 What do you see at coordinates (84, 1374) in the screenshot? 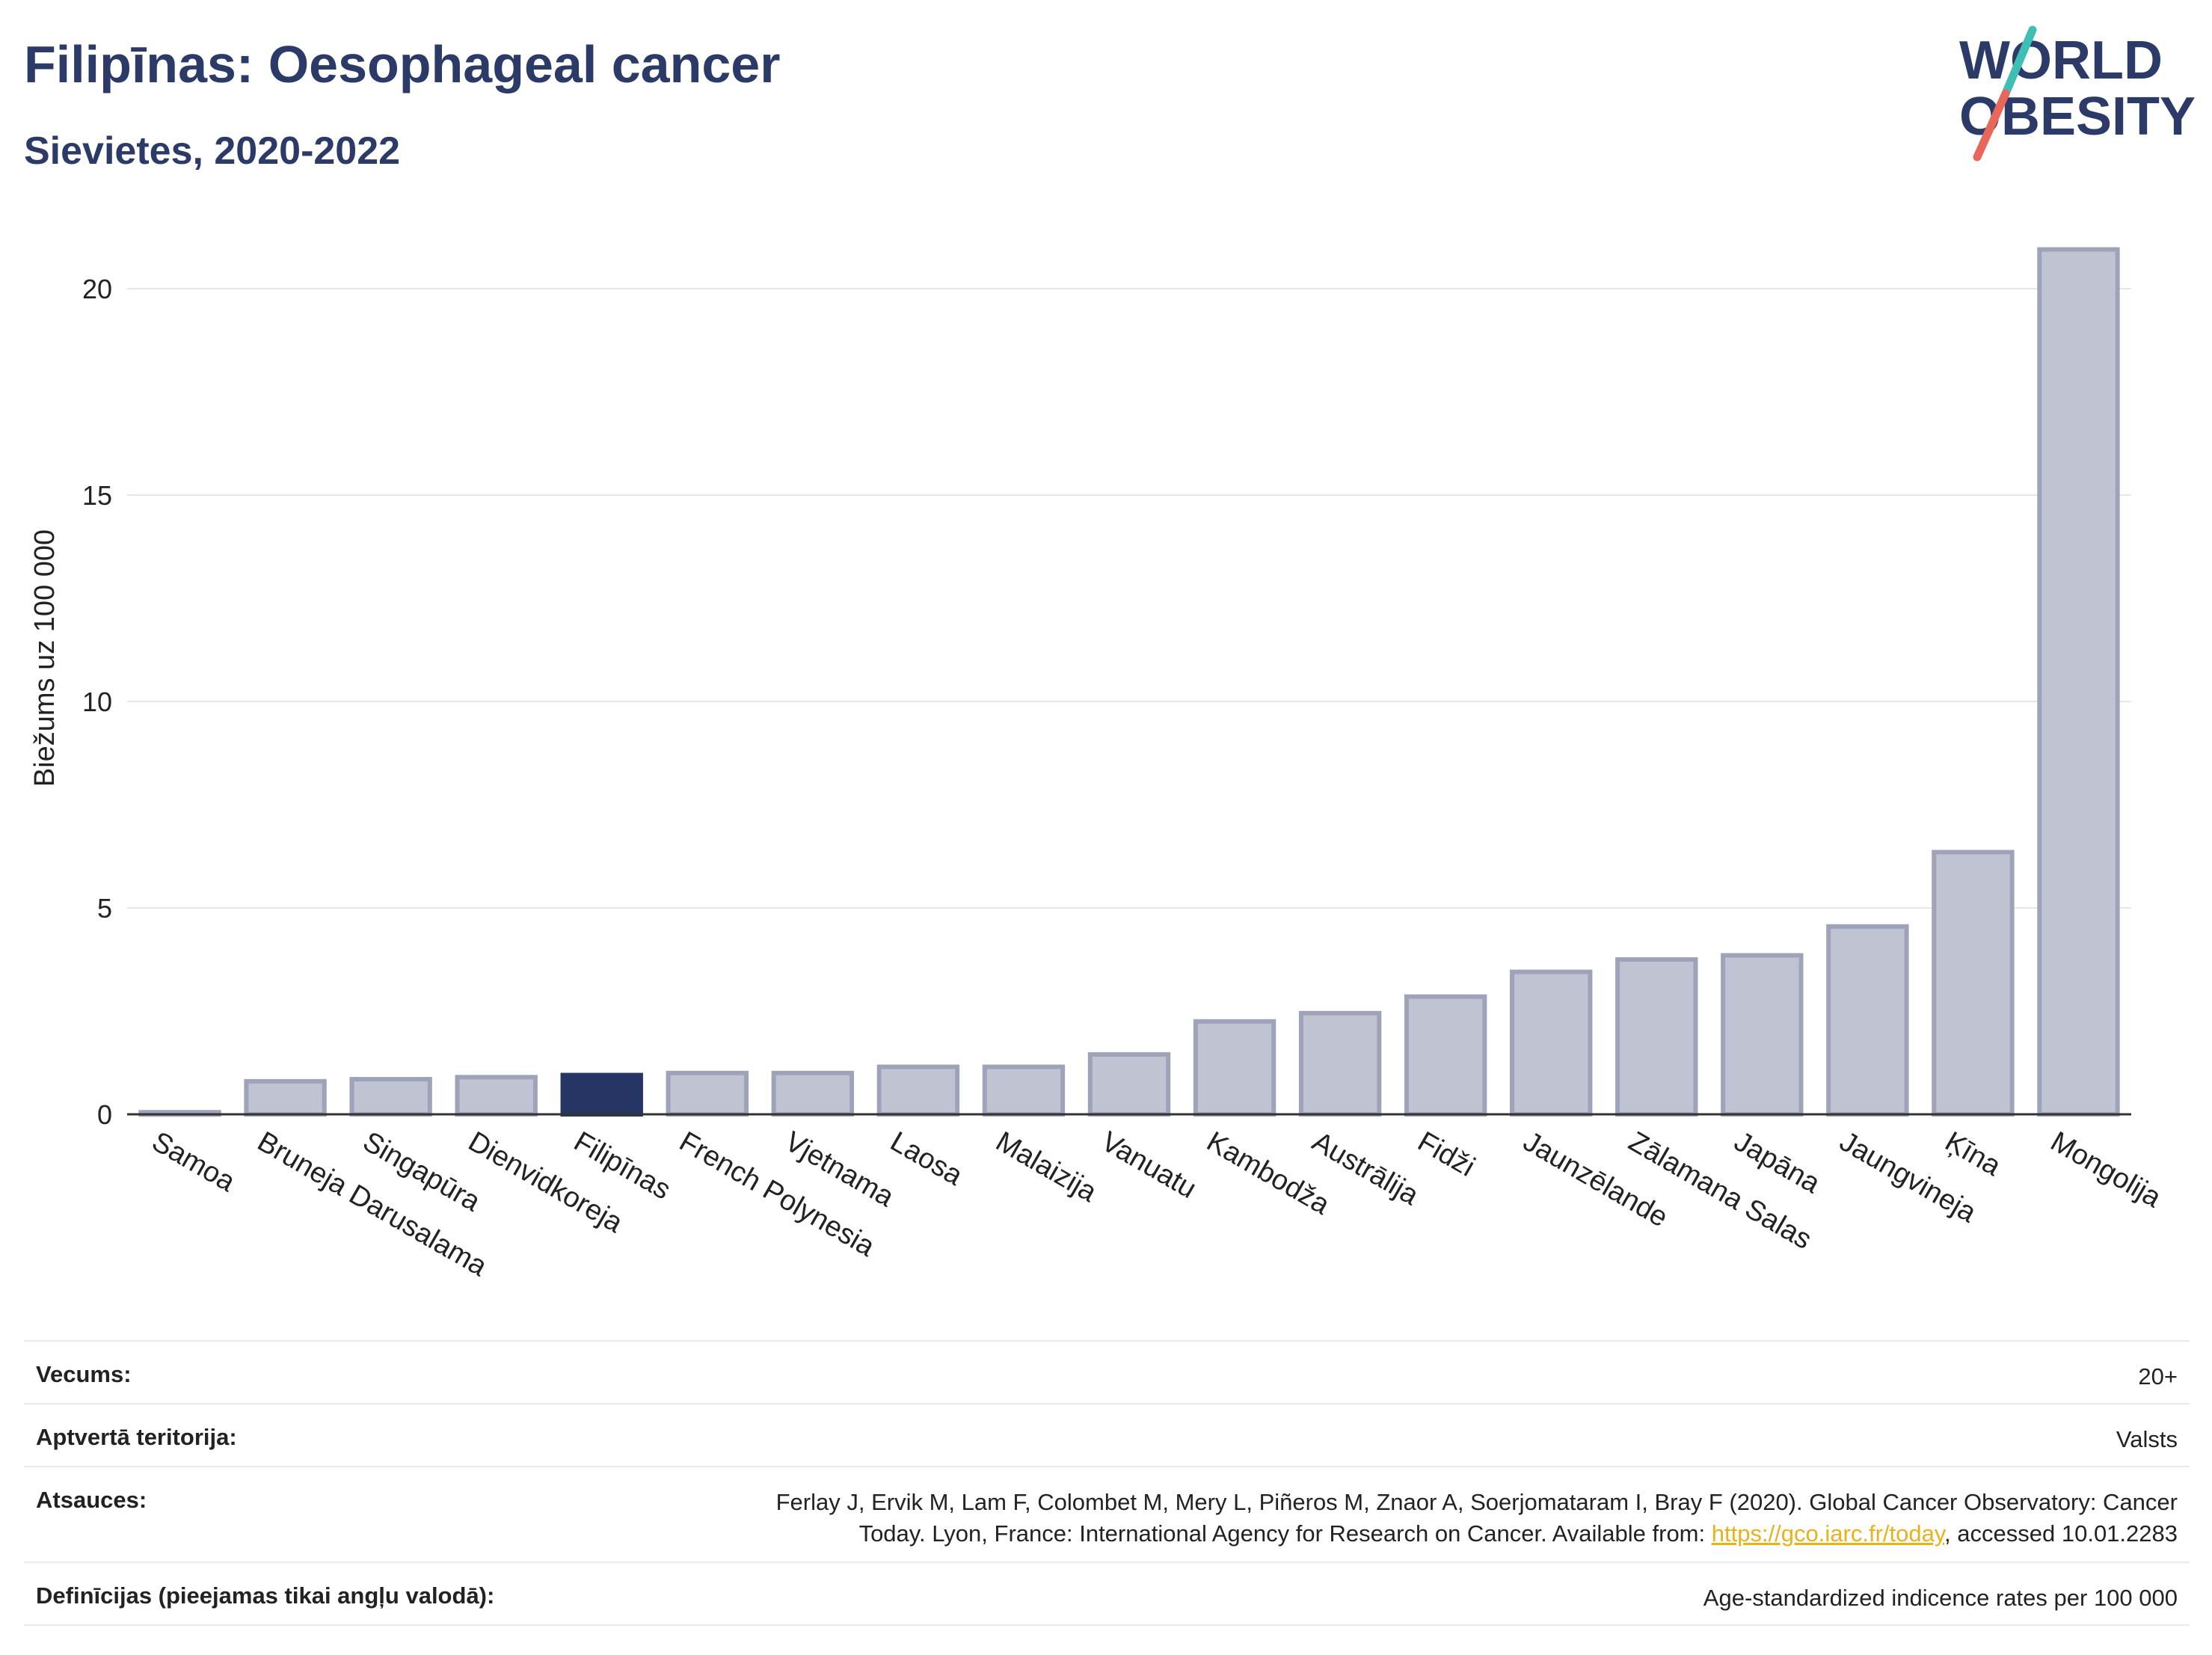
I see `meta-label: Vecums:` at bounding box center [84, 1374].